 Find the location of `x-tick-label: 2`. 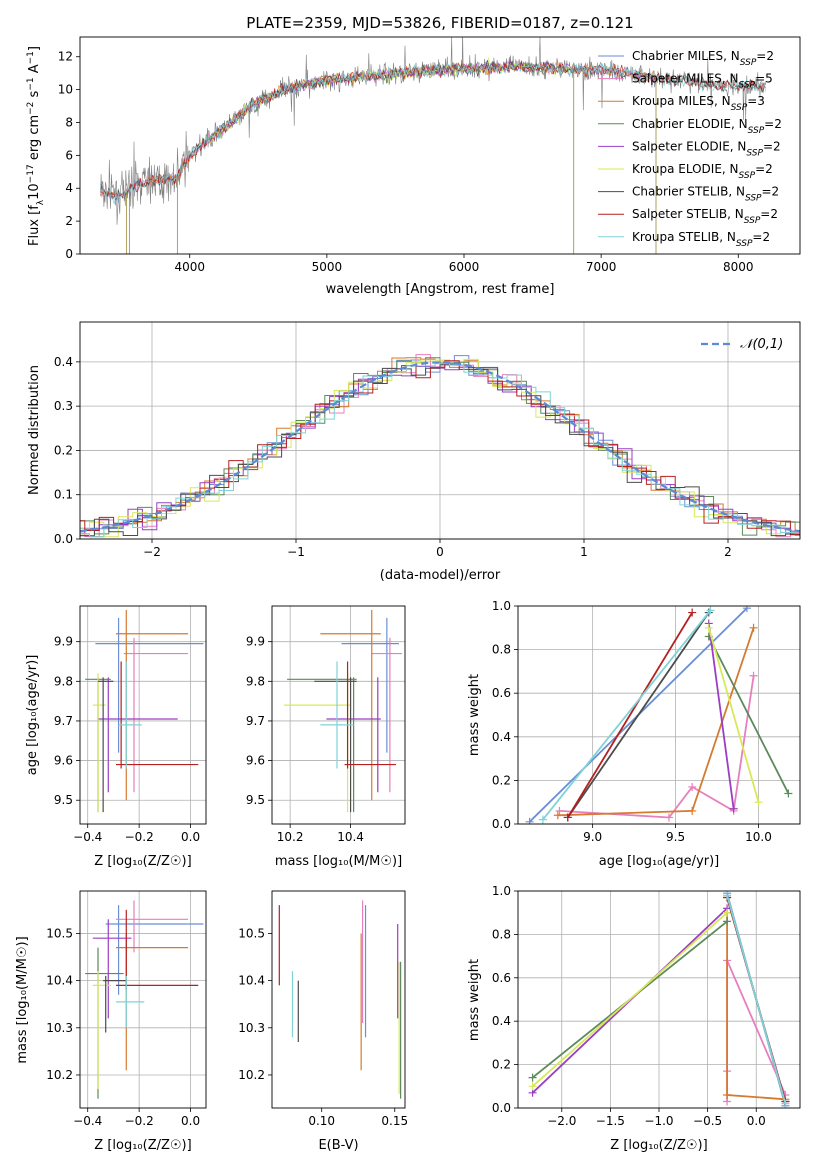

x-tick-label: 2 is located at coordinates (728, 552).